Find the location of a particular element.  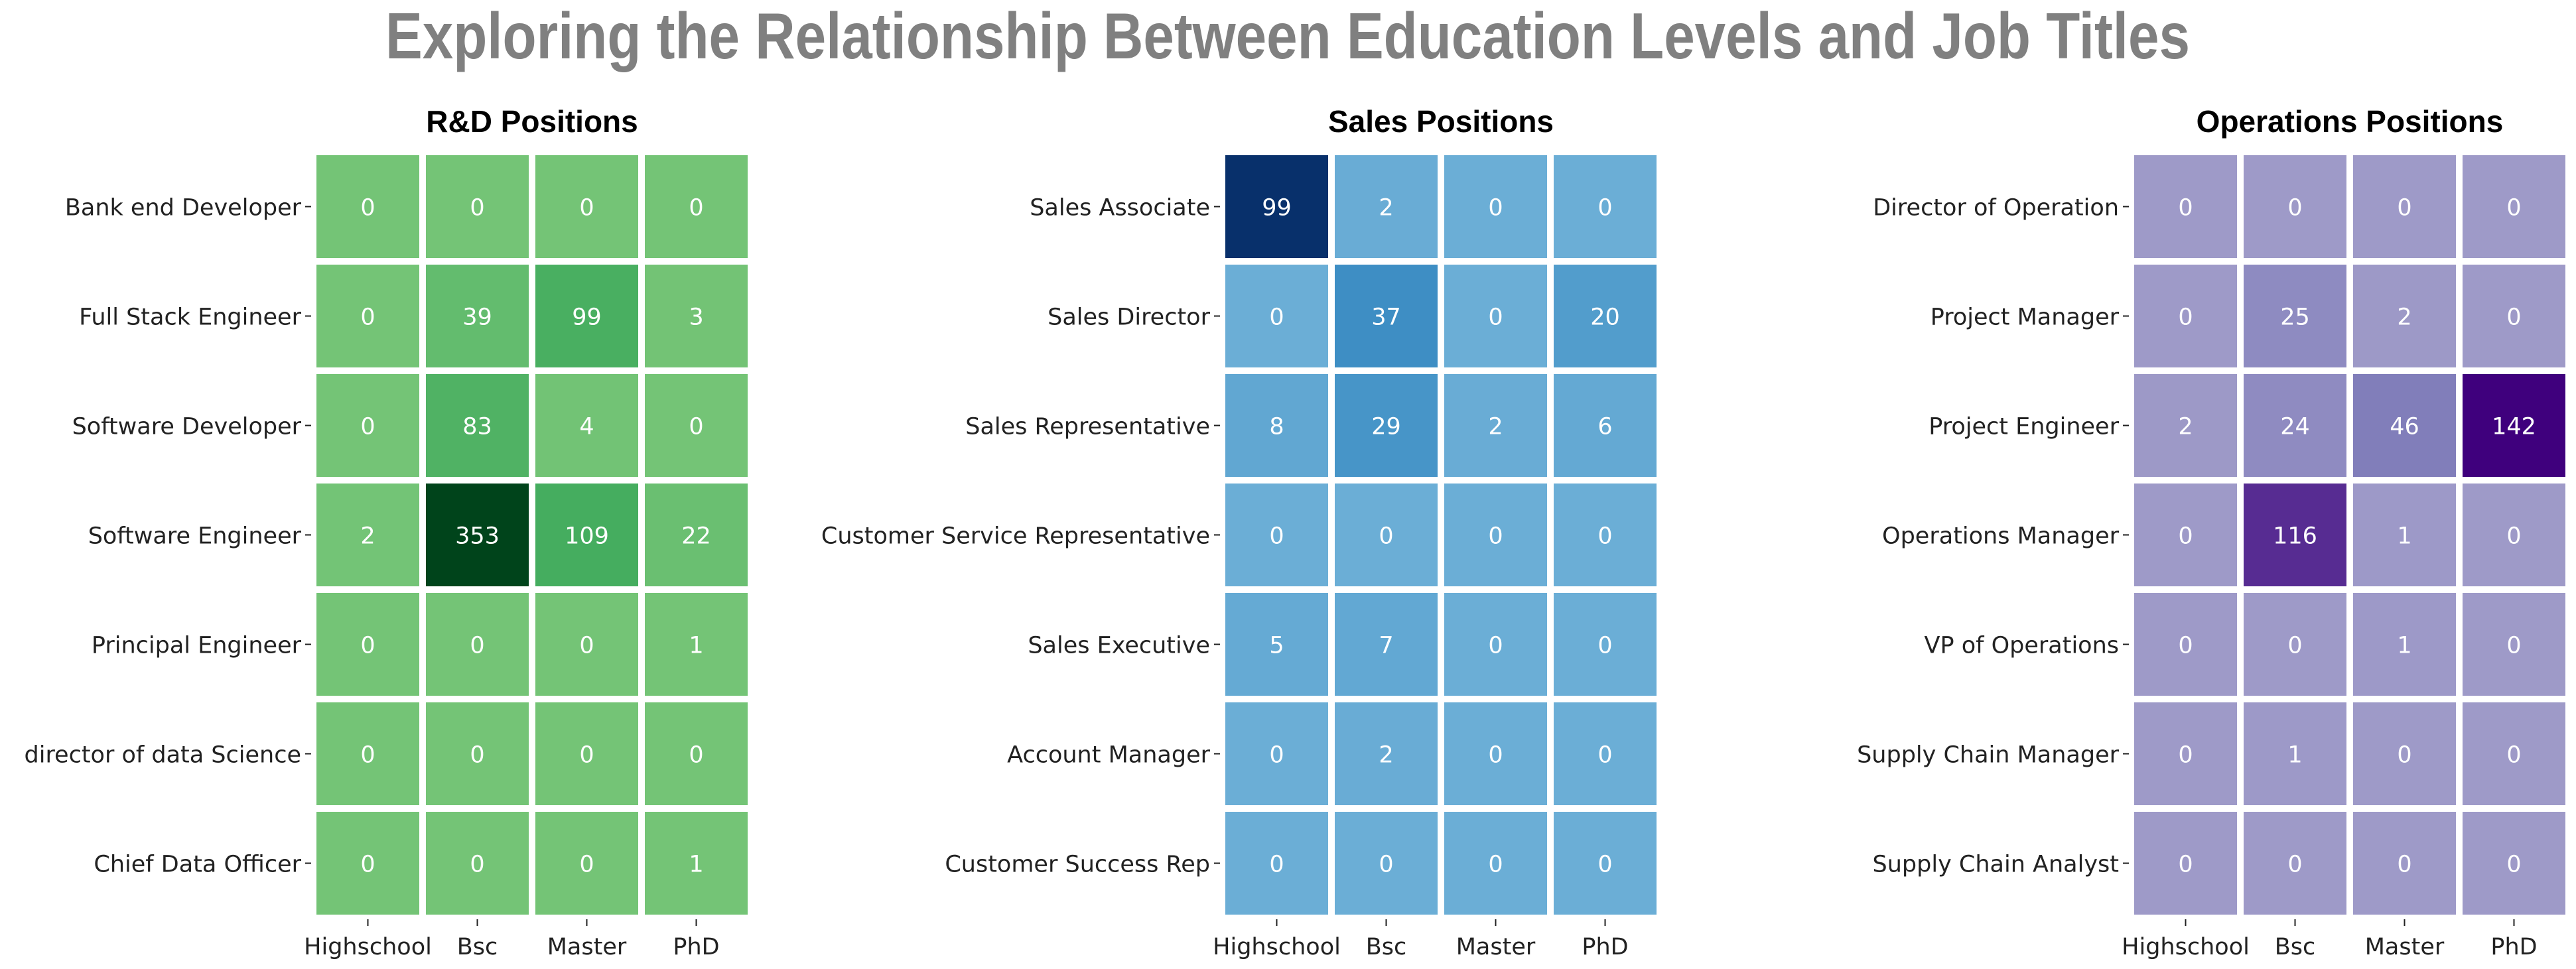

y-tick-label: Director of Operation is located at coordinates (1996, 208).